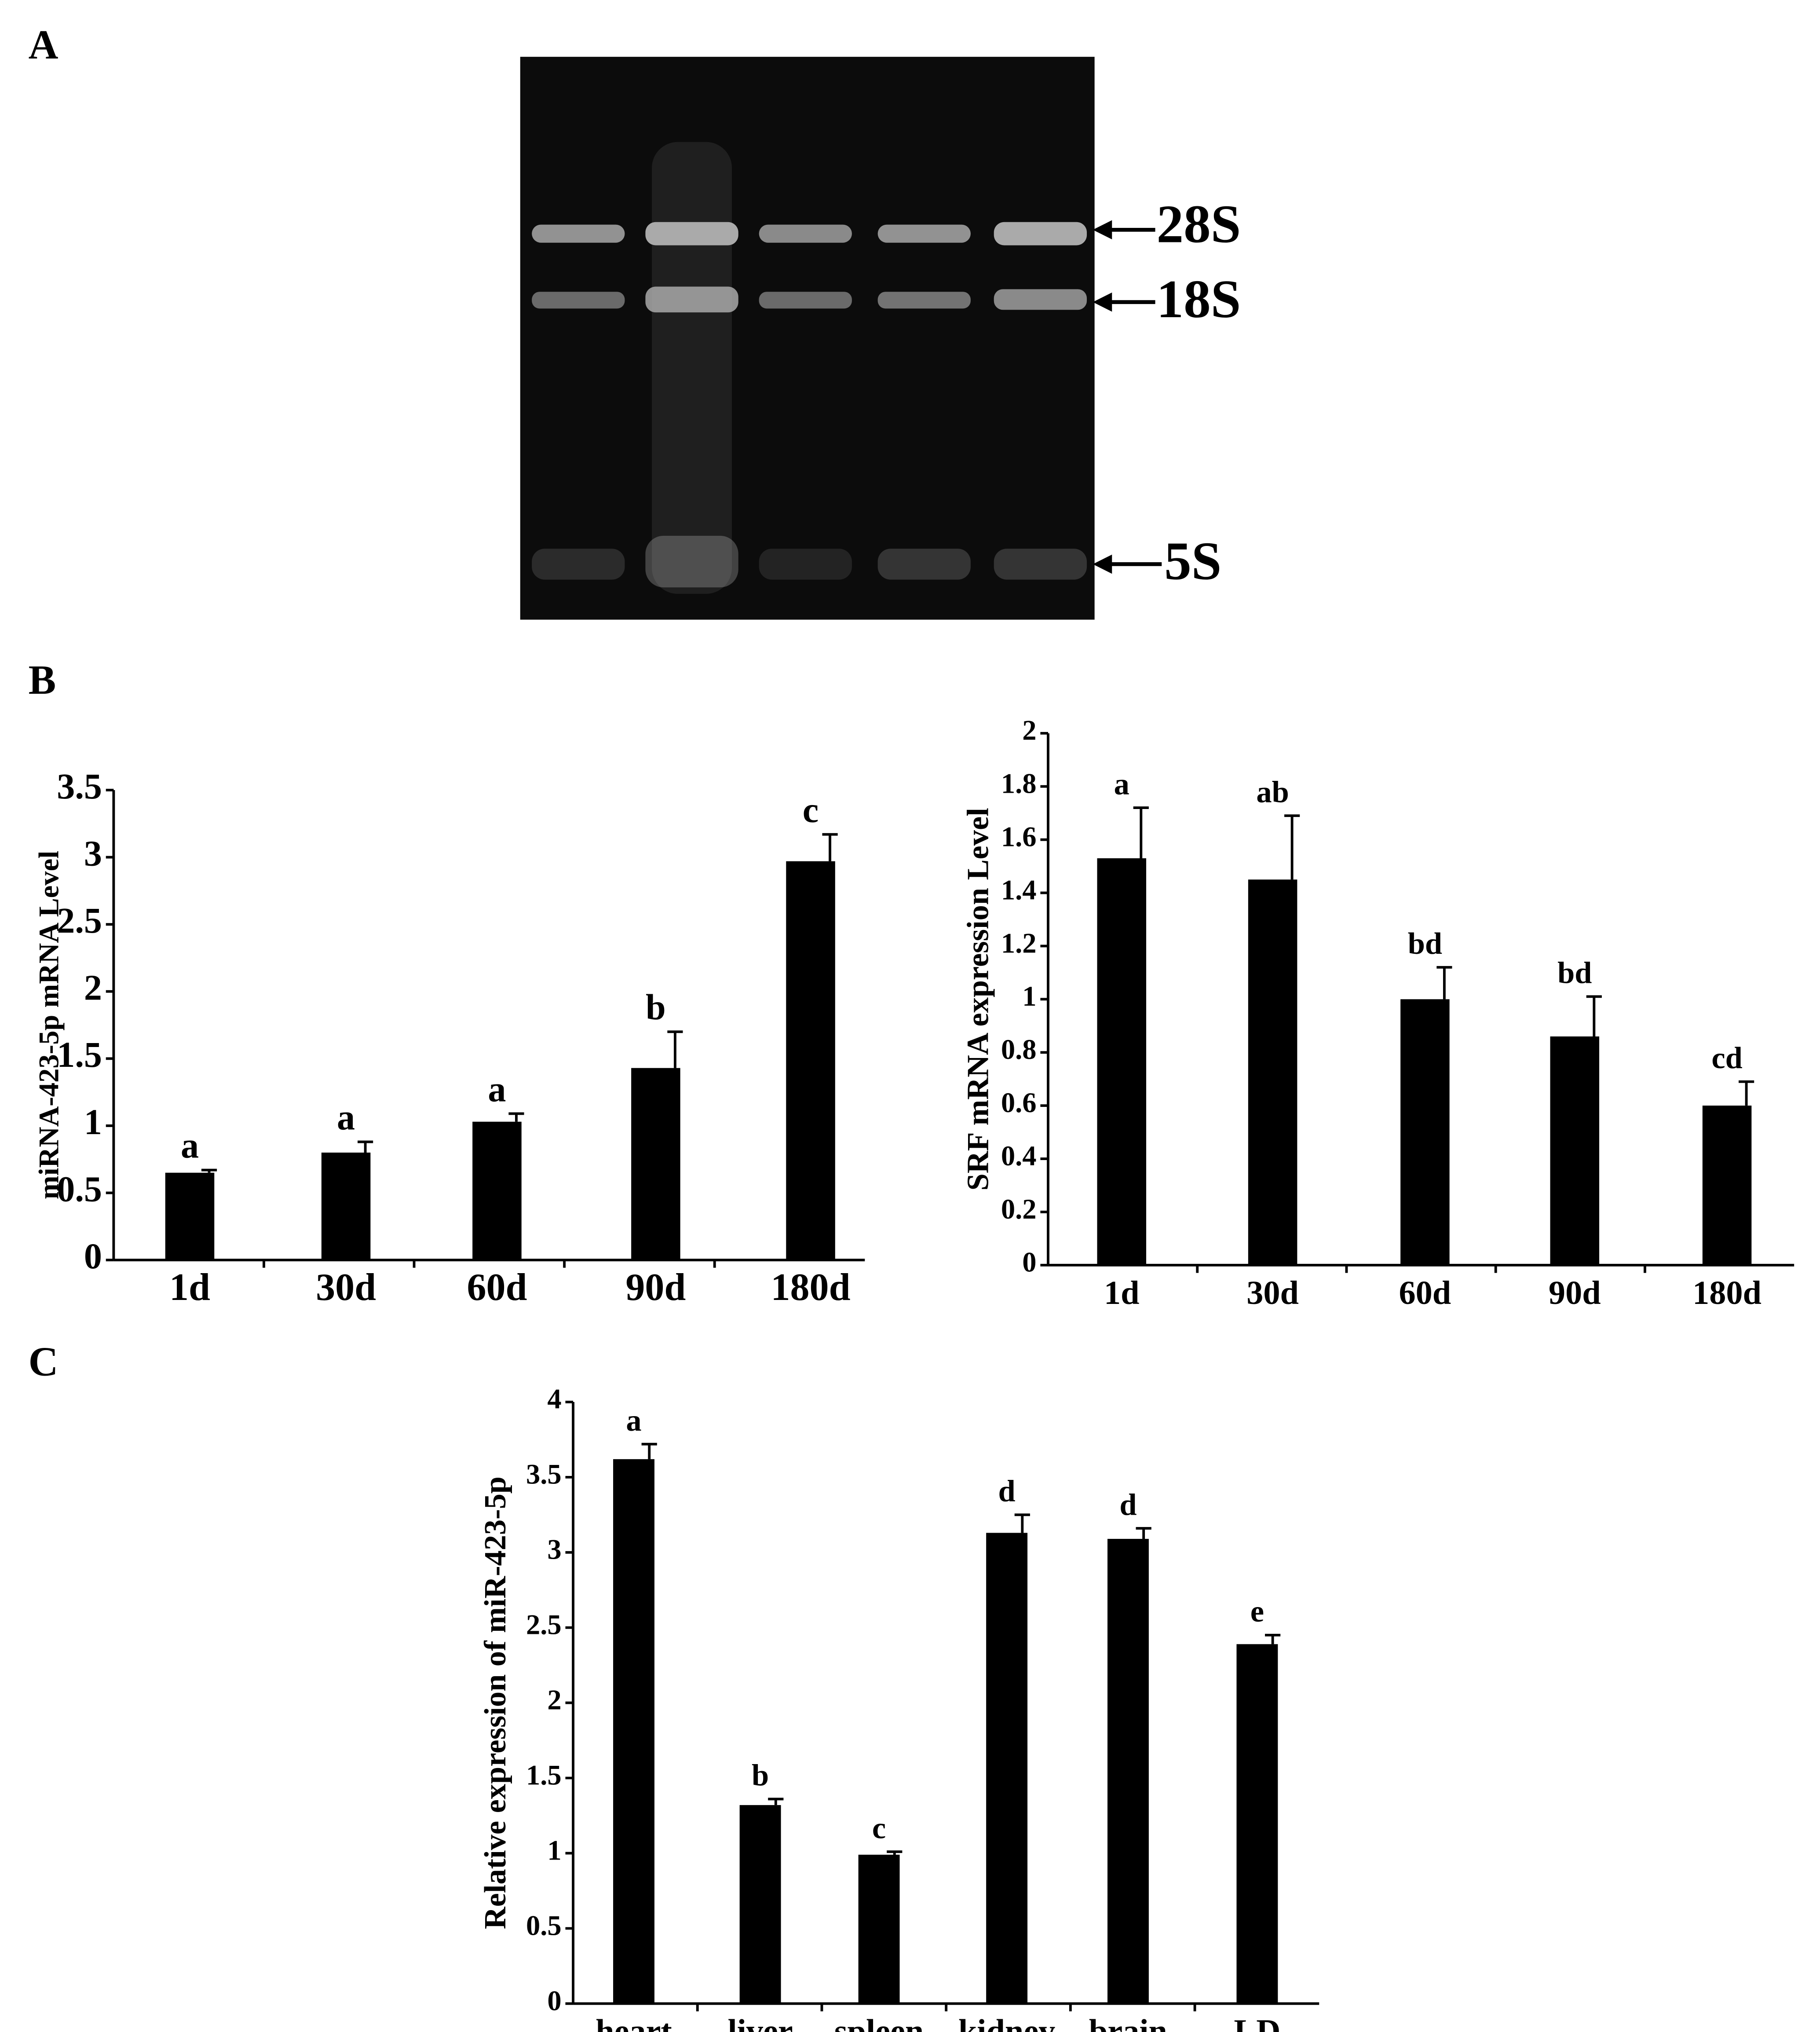 Image resolution: width=1820 pixels, height=2032 pixels. Describe the element at coordinates (1019, 1209) in the screenshot. I see `y-tick-label: 0.2` at that location.